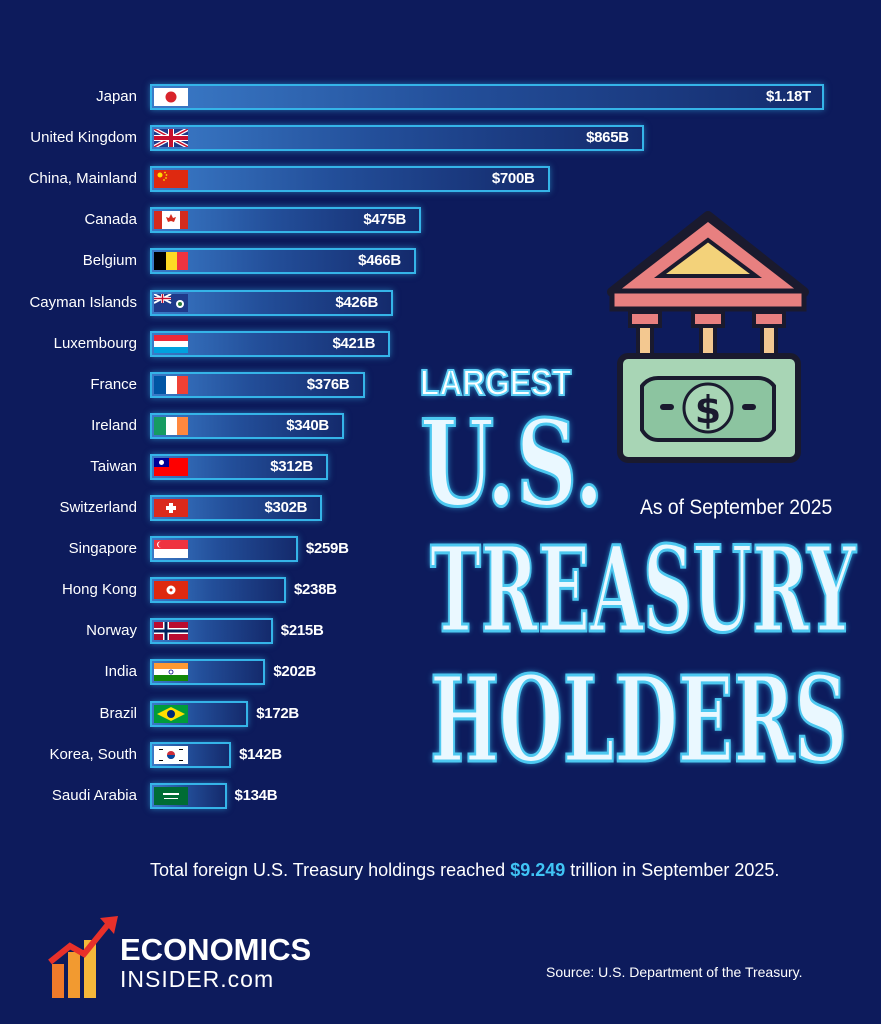  I want to click on brazil-flag, so click(171, 713).